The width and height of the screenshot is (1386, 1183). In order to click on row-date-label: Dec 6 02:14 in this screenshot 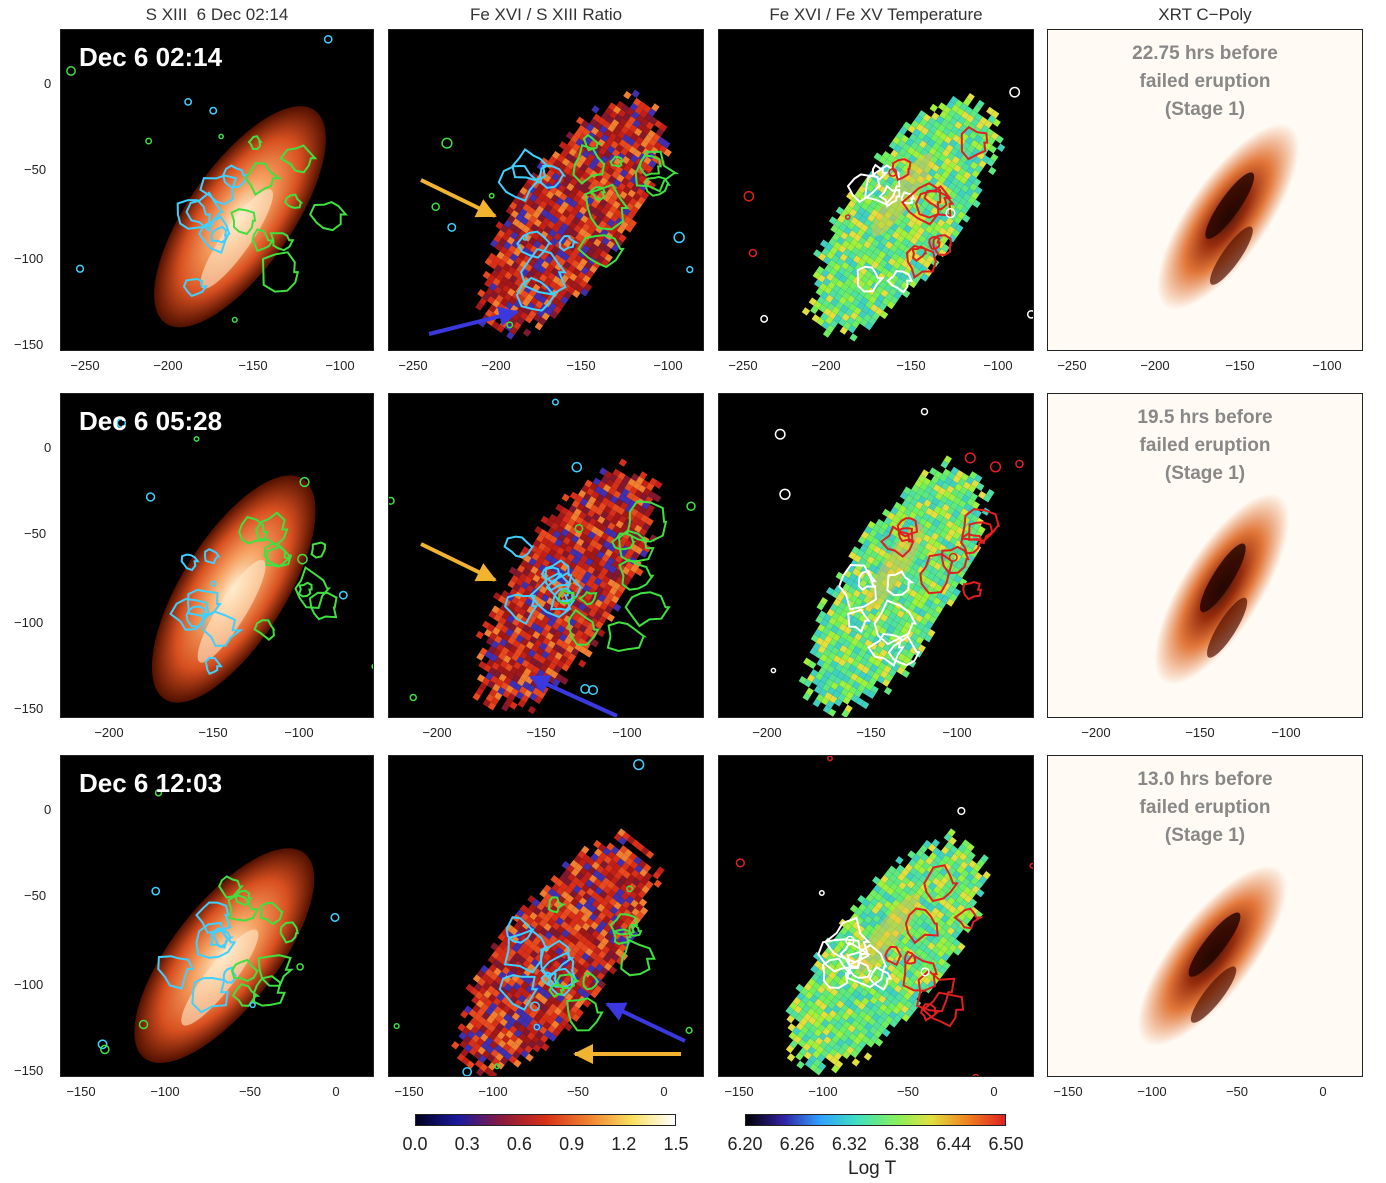, I will do `click(151, 57)`.